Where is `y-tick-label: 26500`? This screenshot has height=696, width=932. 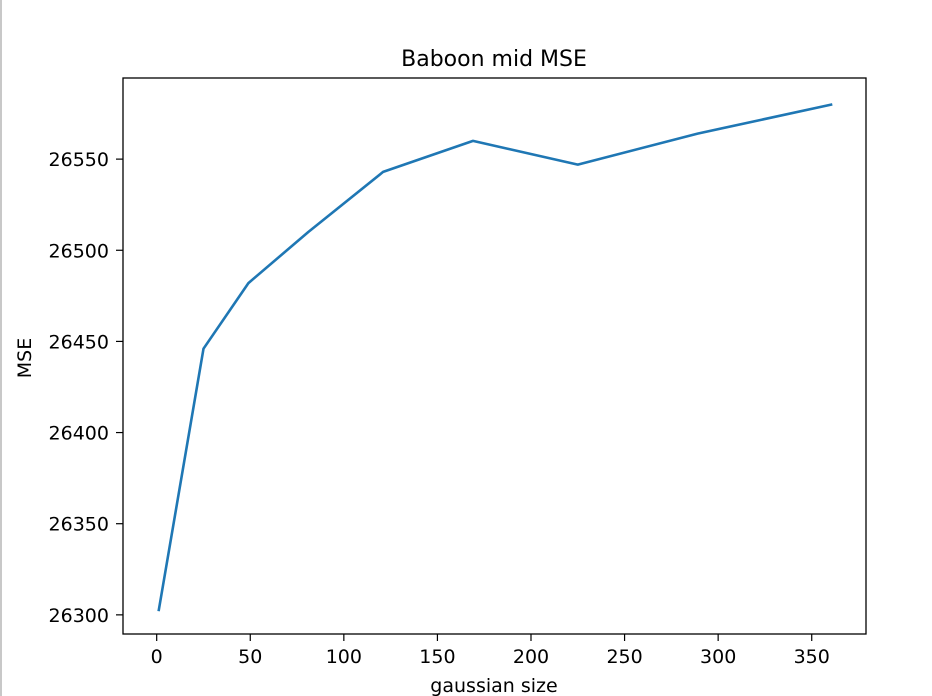 y-tick-label: 26500 is located at coordinates (79, 251).